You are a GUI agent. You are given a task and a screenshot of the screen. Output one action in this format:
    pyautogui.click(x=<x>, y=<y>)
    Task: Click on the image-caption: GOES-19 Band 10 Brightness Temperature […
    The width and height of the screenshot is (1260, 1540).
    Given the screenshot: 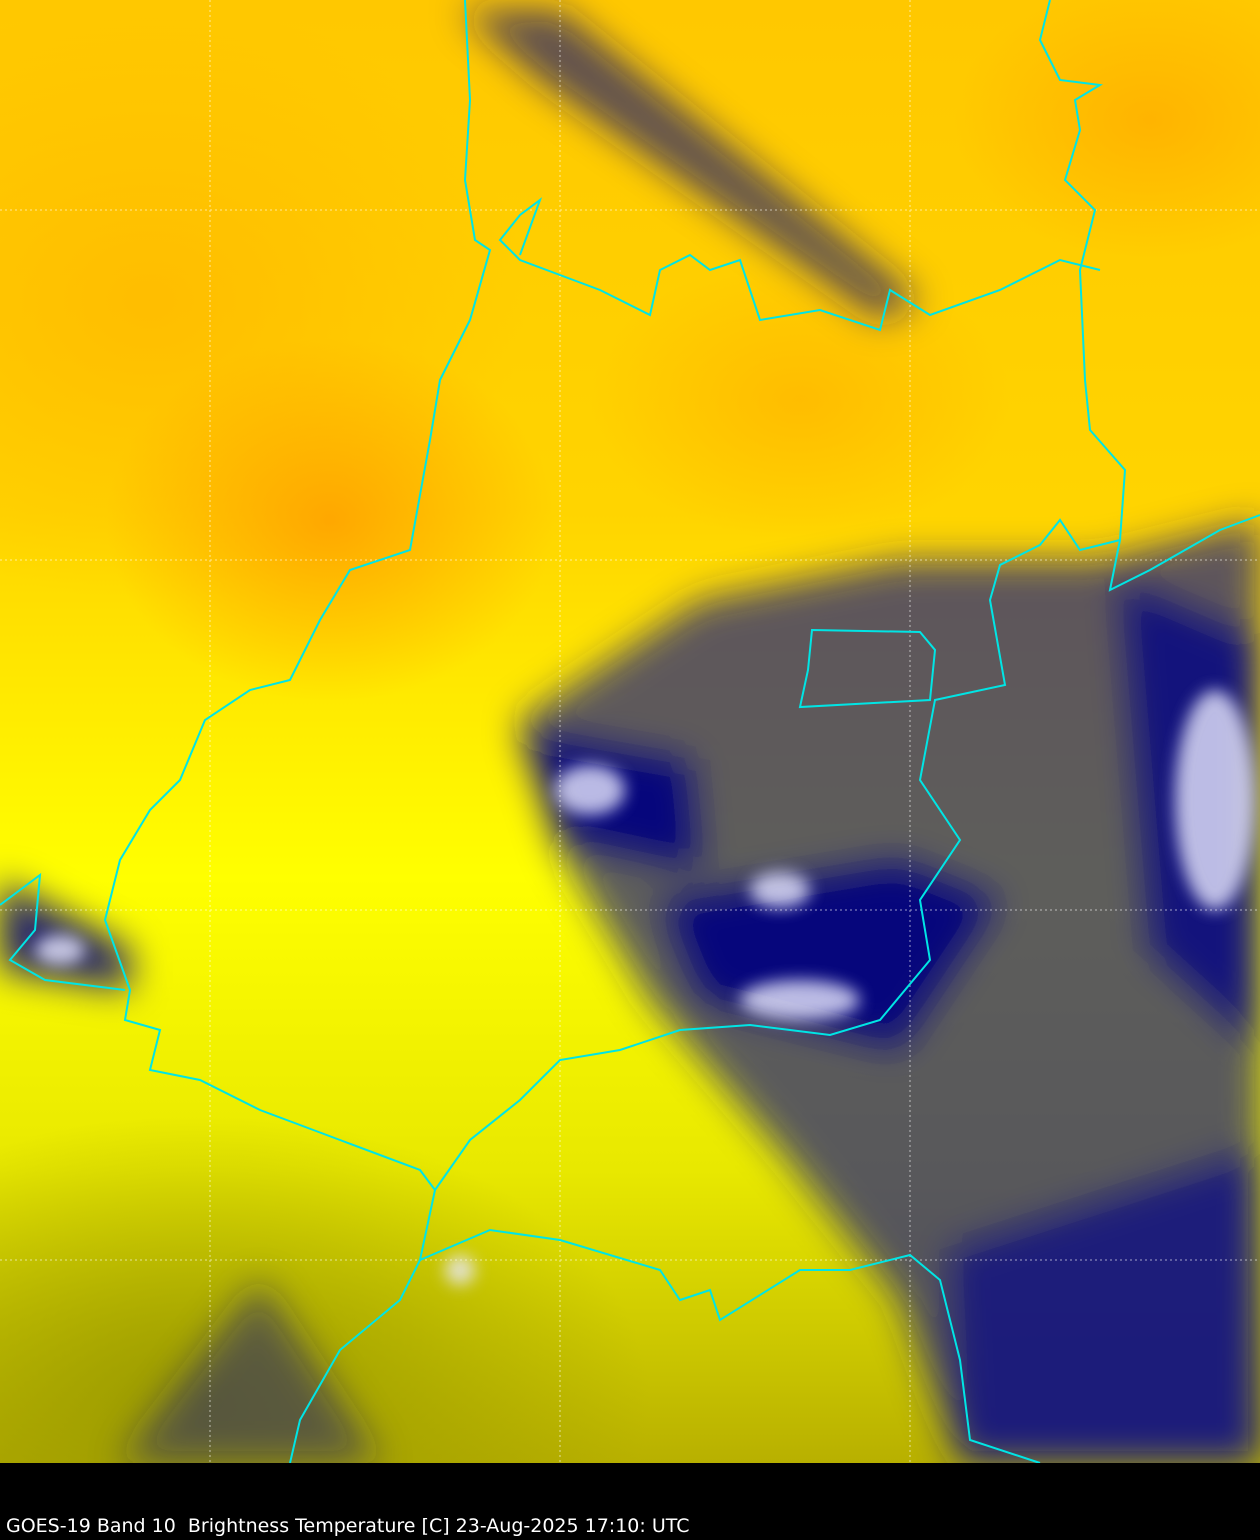 What is the action you would take?
    pyautogui.click(x=348, y=1526)
    